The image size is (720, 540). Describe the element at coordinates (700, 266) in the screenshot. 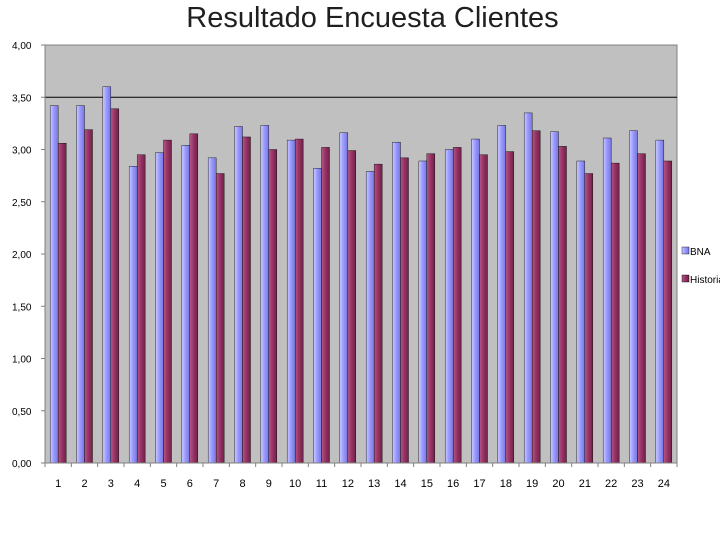

I see `legend: BNA Historia` at that location.